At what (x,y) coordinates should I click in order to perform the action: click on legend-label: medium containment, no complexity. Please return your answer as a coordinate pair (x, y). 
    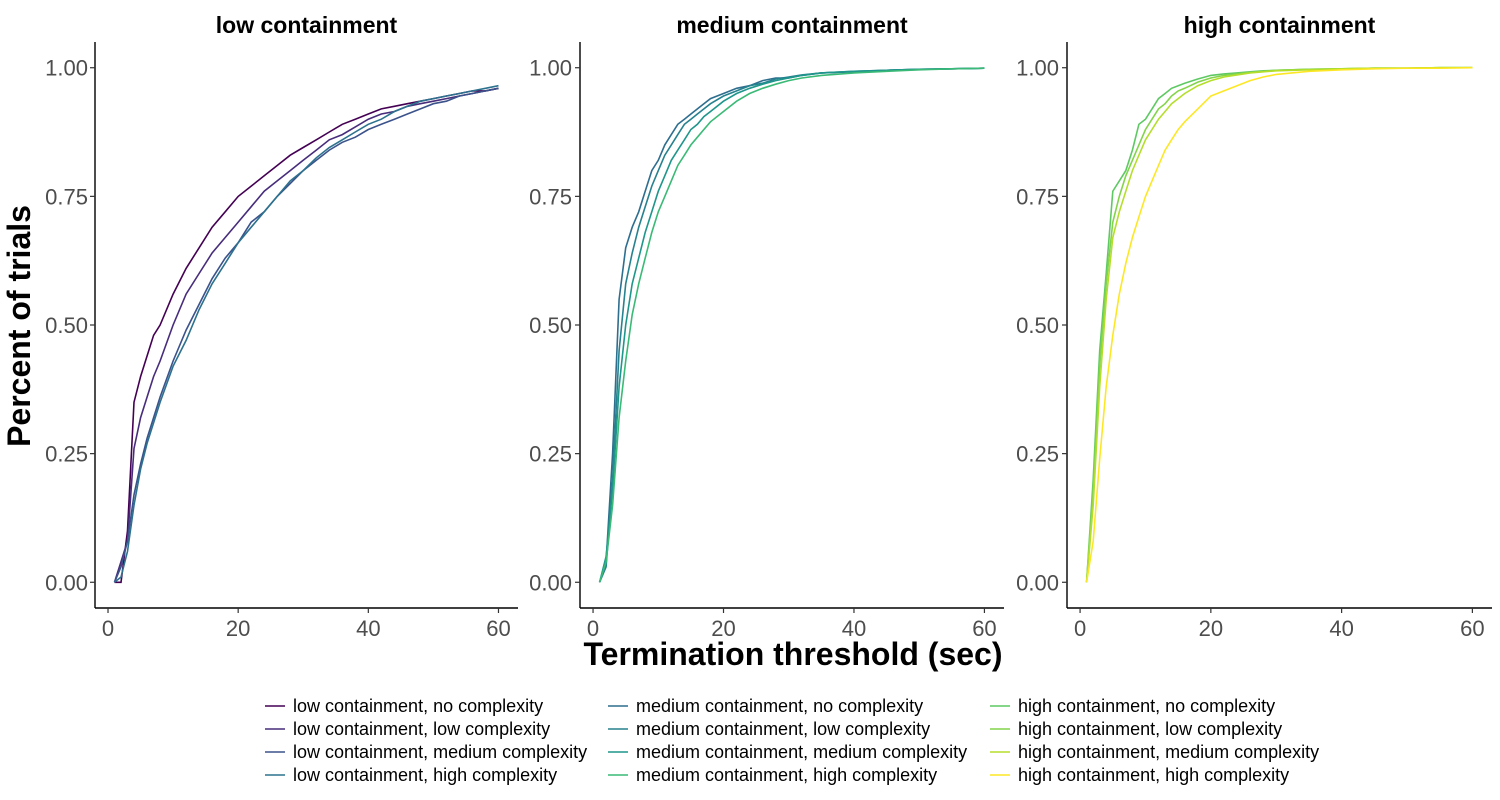
    Looking at the image, I should click on (779, 706).